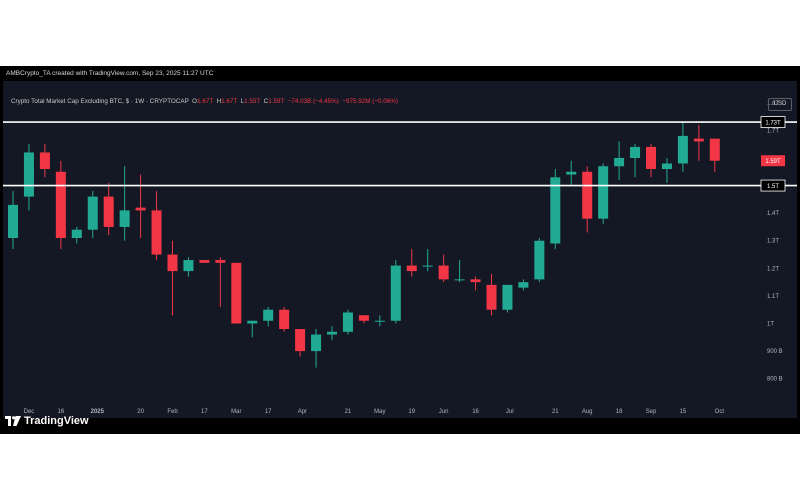 The width and height of the screenshot is (800, 500). Describe the element at coordinates (775, 352) in the screenshot. I see `y-tick-label: 900 B` at that location.